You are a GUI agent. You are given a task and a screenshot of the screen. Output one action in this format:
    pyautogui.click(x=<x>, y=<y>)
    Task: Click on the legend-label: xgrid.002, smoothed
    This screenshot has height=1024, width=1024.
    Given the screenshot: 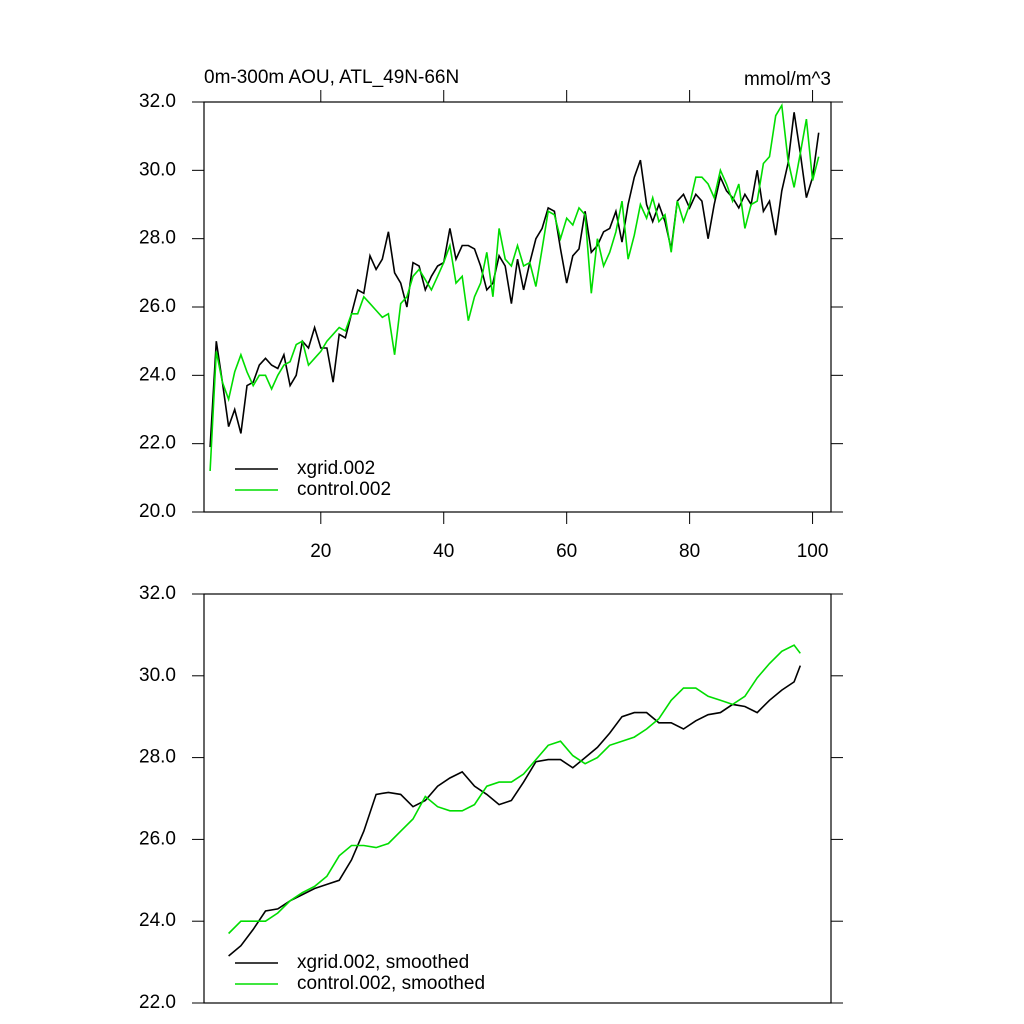 What is the action you would take?
    pyautogui.click(x=383, y=962)
    